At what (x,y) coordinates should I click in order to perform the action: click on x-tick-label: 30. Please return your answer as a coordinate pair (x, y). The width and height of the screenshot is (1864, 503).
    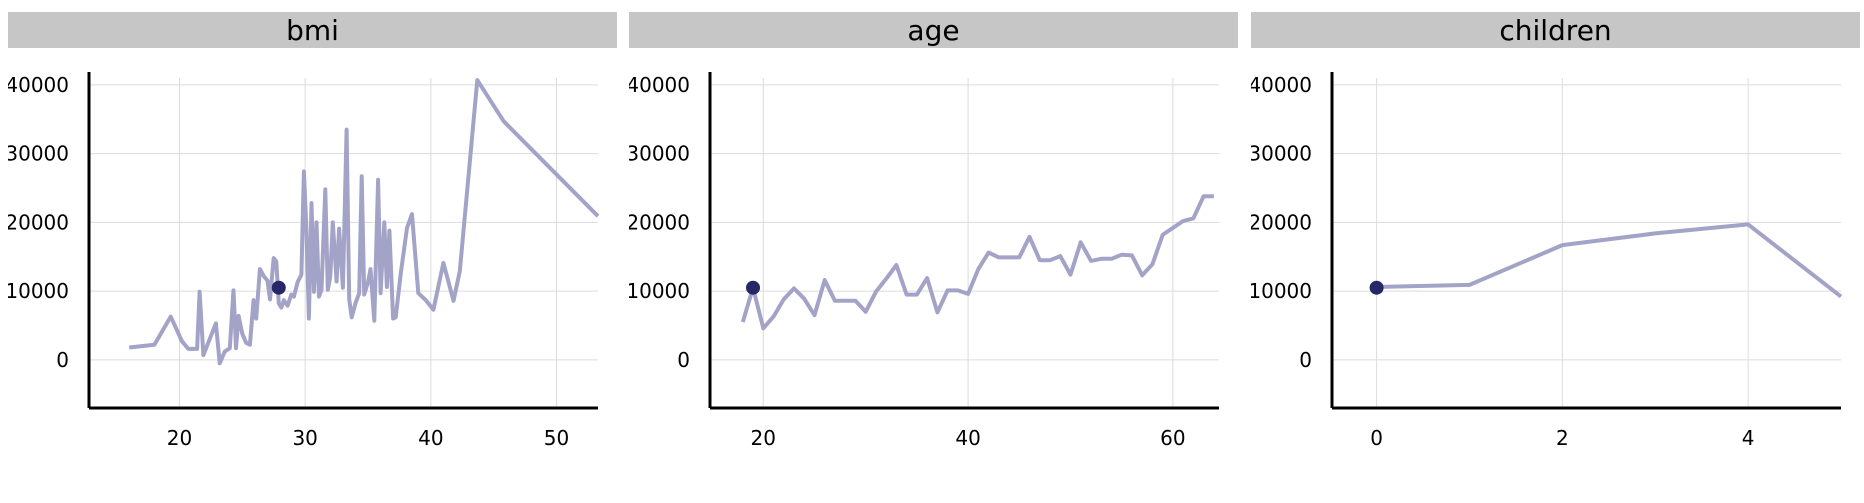
    Looking at the image, I should click on (304, 438).